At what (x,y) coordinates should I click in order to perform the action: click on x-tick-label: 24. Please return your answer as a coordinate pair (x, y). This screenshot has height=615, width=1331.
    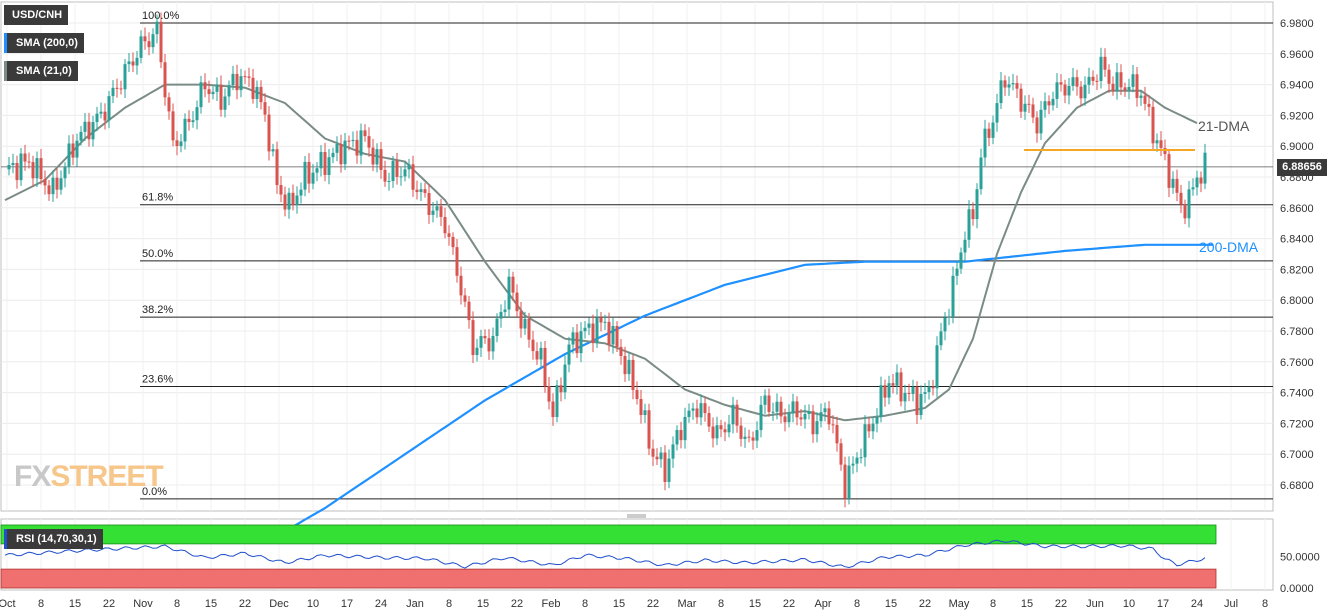
    Looking at the image, I should click on (1197, 604).